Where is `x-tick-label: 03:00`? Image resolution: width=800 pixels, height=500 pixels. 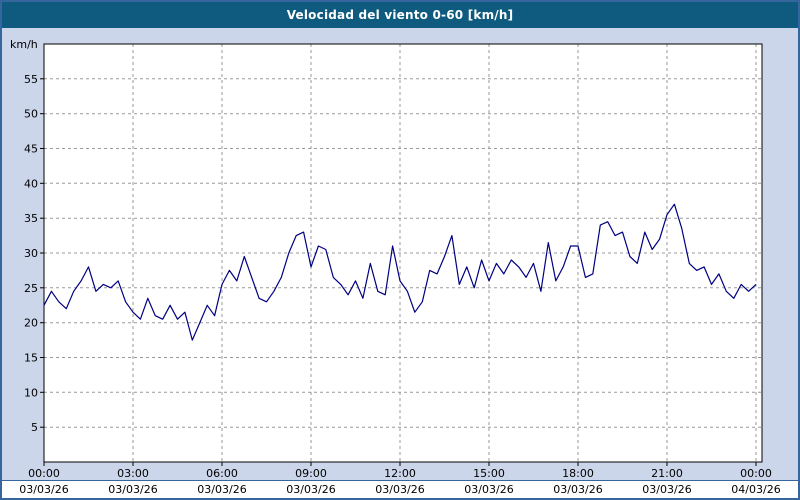
x-tick-label: 03:00 is located at coordinates (133, 473).